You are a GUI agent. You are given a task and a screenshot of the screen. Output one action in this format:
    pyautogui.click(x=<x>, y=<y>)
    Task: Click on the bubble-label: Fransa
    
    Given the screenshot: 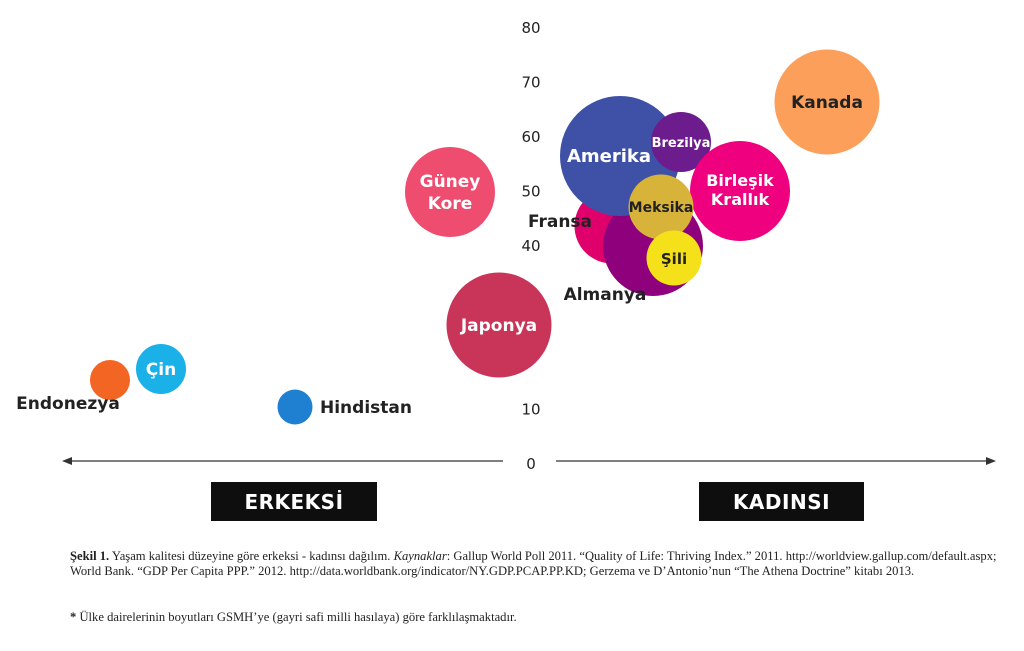 What is the action you would take?
    pyautogui.click(x=560, y=222)
    